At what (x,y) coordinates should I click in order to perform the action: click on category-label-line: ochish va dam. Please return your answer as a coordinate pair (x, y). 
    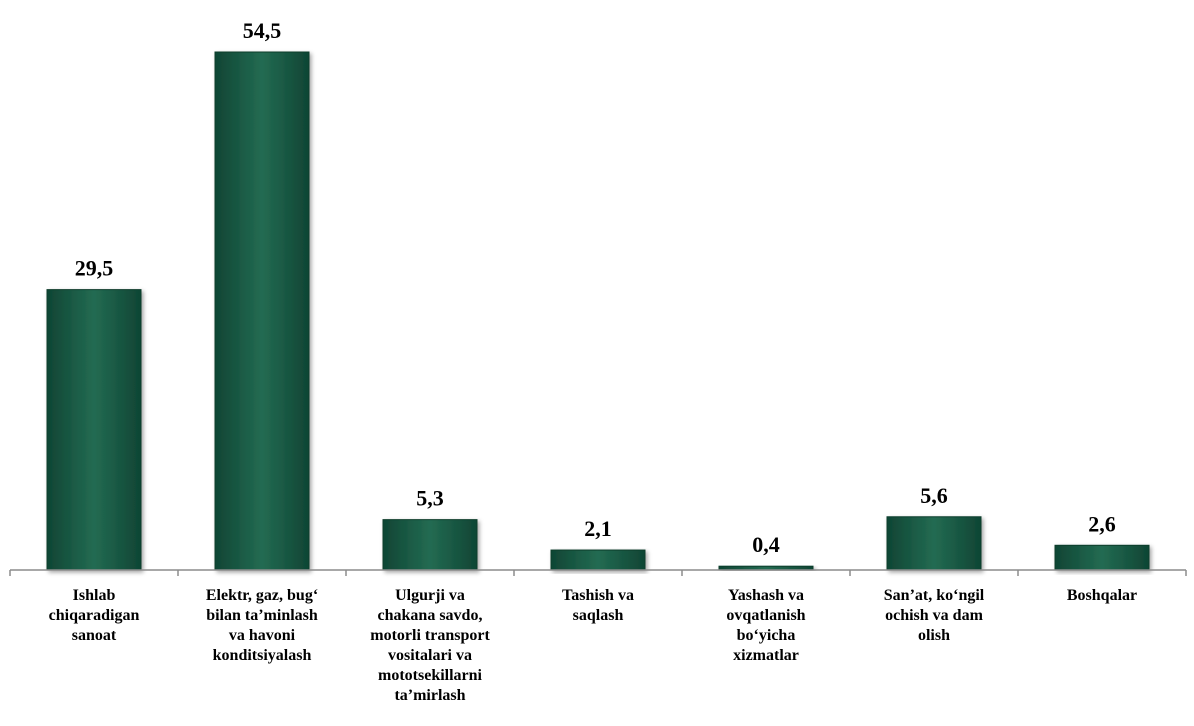
    Looking at the image, I should click on (934, 615).